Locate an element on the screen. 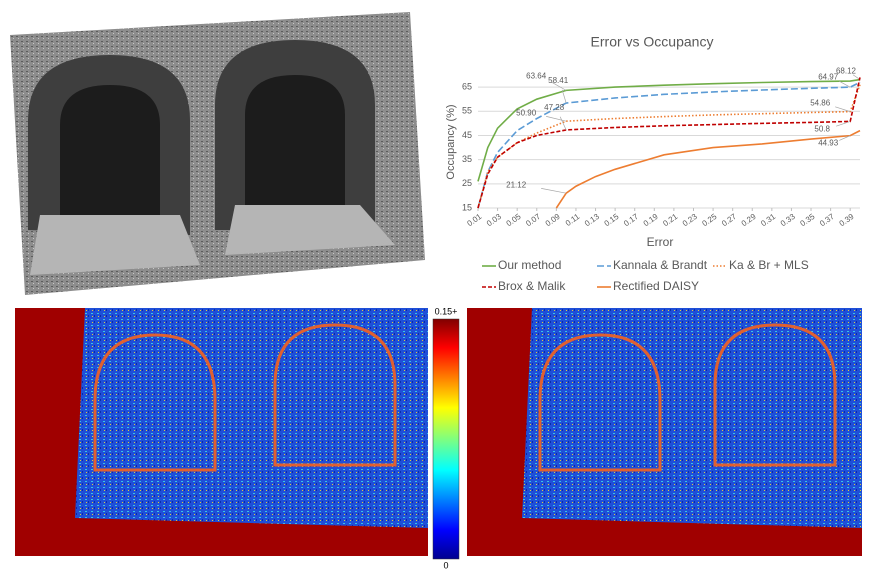 The height and width of the screenshot is (576, 870). x-tick-label: 0.03 is located at coordinates (494, 220).